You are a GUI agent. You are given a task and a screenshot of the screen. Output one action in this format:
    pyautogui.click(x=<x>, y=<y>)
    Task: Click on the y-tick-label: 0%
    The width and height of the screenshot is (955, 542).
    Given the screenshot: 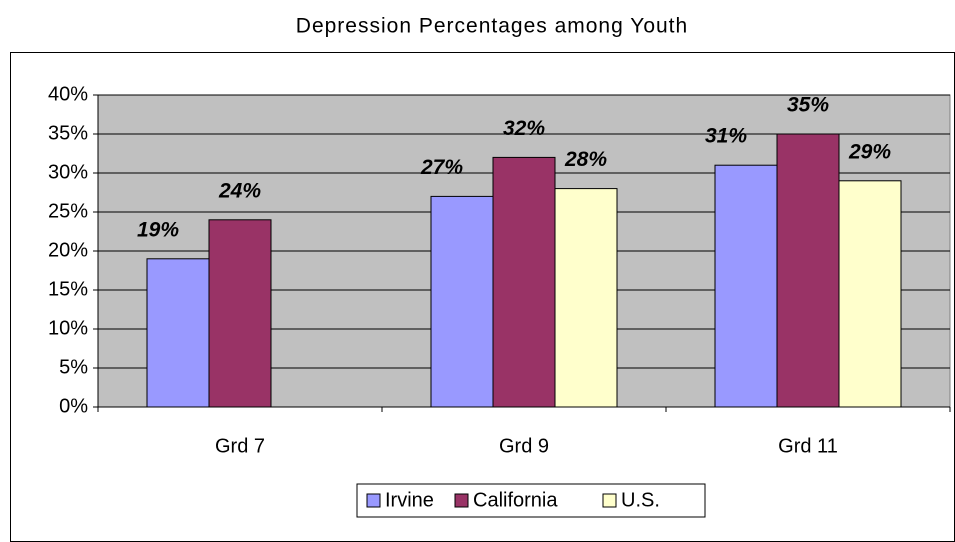 What is the action you would take?
    pyautogui.click(x=73, y=406)
    